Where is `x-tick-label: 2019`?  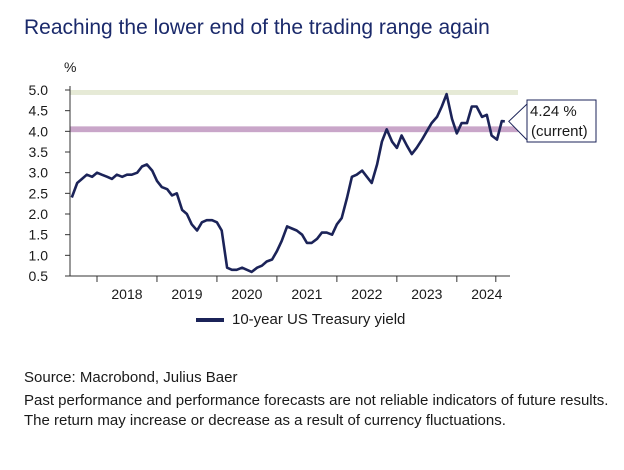 x-tick-label: 2019 is located at coordinates (186, 294).